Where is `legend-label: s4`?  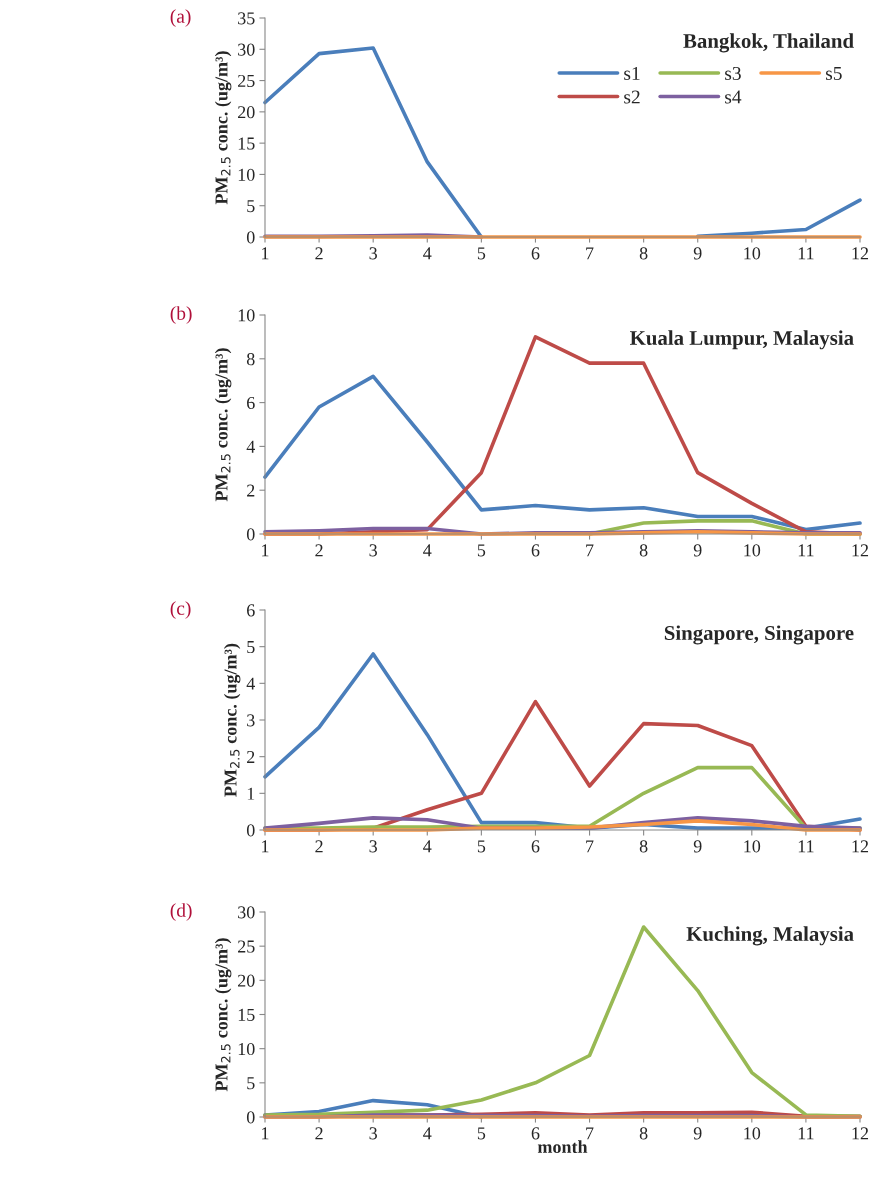
legend-label: s4 is located at coordinates (733, 97).